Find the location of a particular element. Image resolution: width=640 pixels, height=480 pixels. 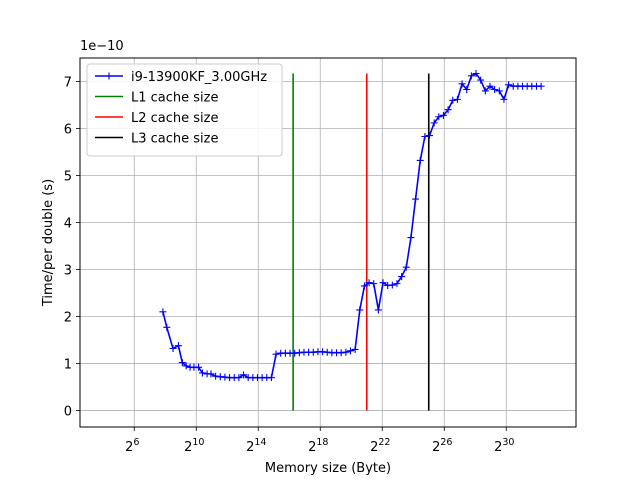

y-tick-label: 6 is located at coordinates (68, 130).